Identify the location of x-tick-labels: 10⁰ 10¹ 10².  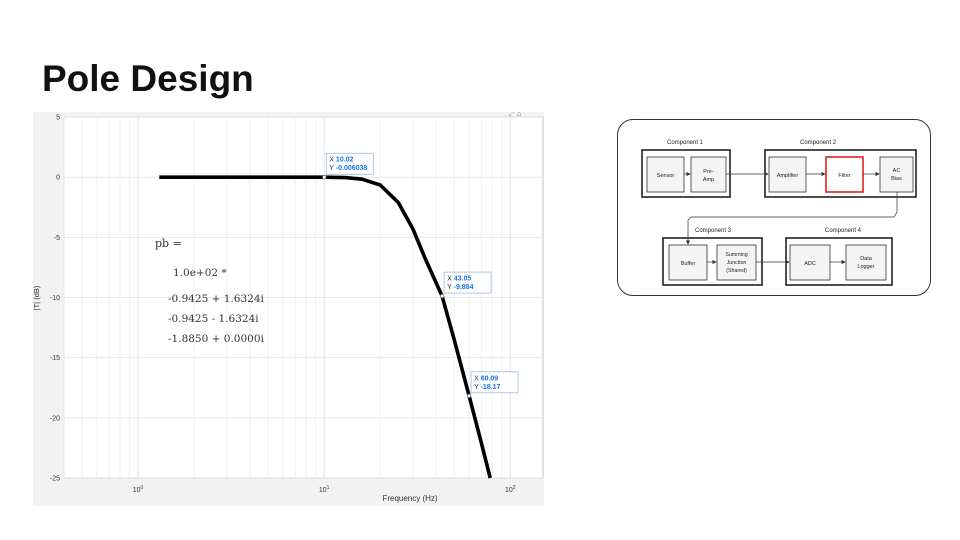
(324, 489).